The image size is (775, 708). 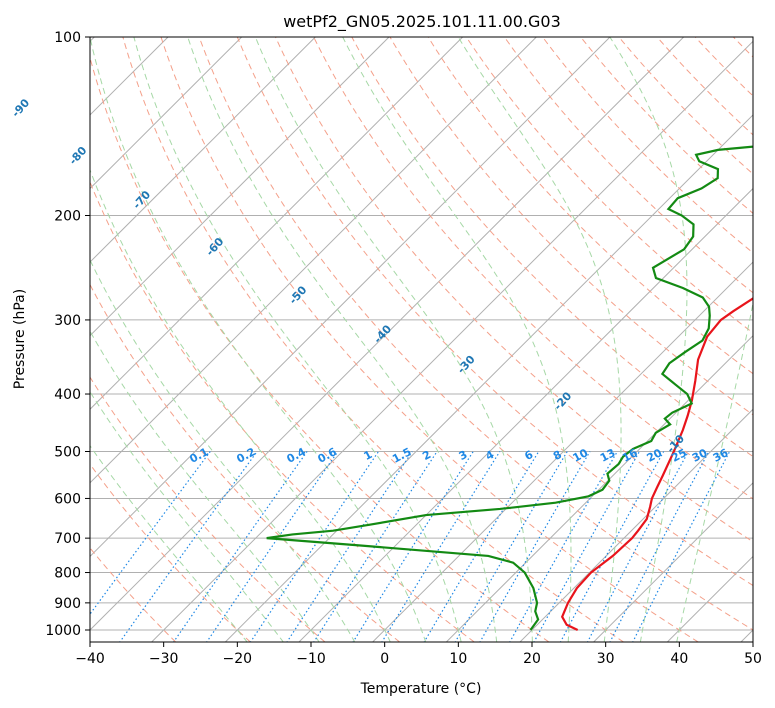 I want to click on mixing-ratio-label: 1.5, so click(x=401, y=455).